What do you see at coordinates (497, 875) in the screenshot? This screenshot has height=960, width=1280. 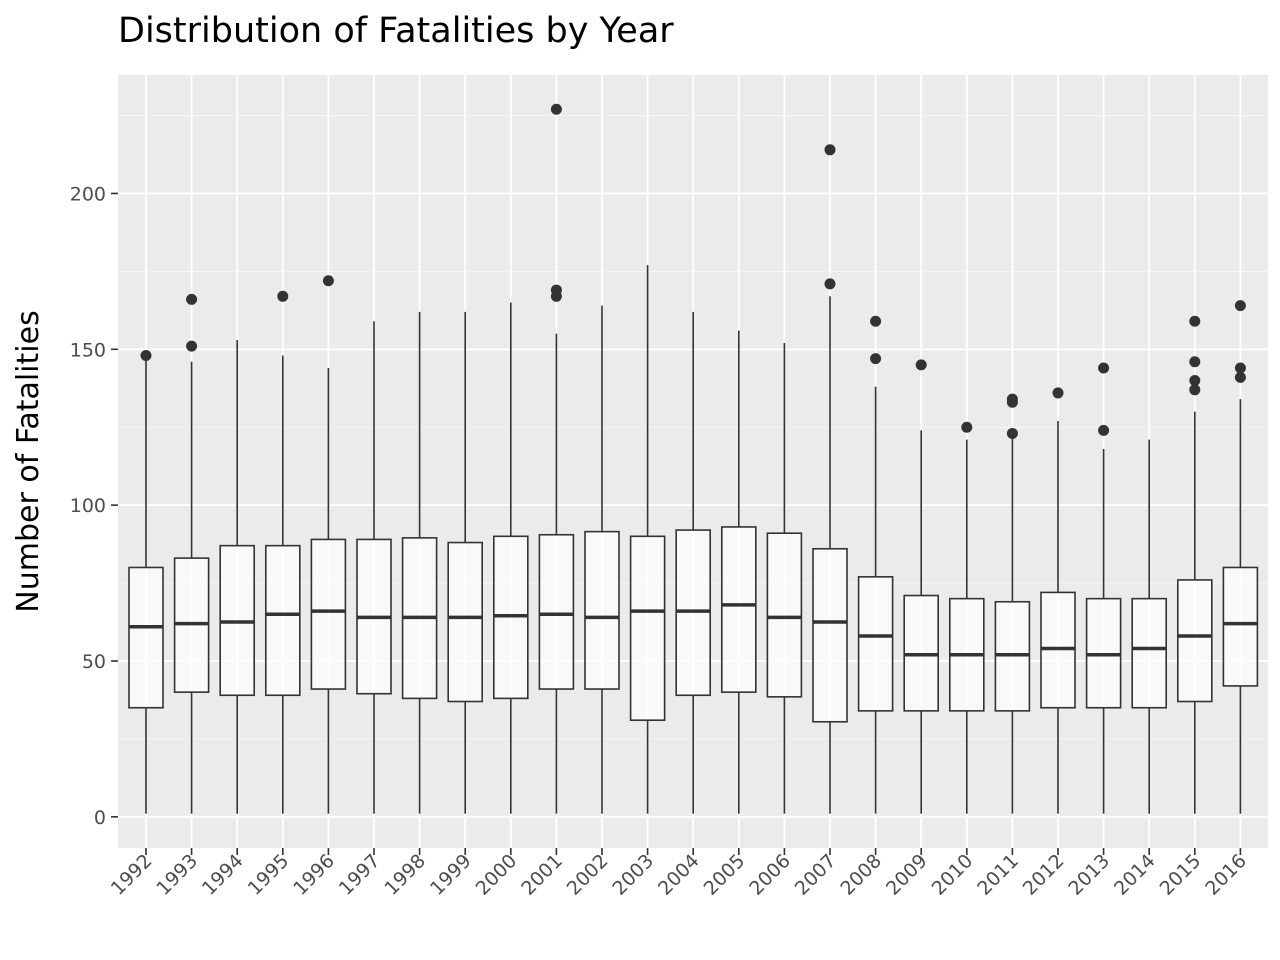 I see `x-tick-label: 2000` at bounding box center [497, 875].